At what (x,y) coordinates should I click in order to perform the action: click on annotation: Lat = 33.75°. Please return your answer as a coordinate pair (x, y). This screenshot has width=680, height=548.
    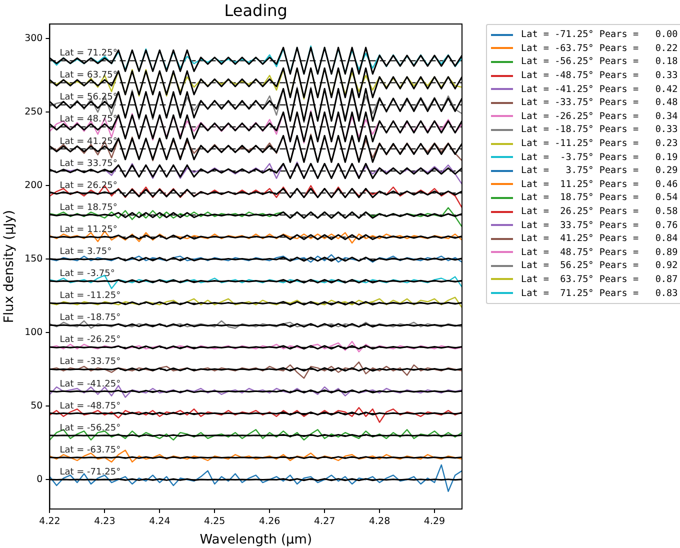
    Looking at the image, I should click on (89, 163).